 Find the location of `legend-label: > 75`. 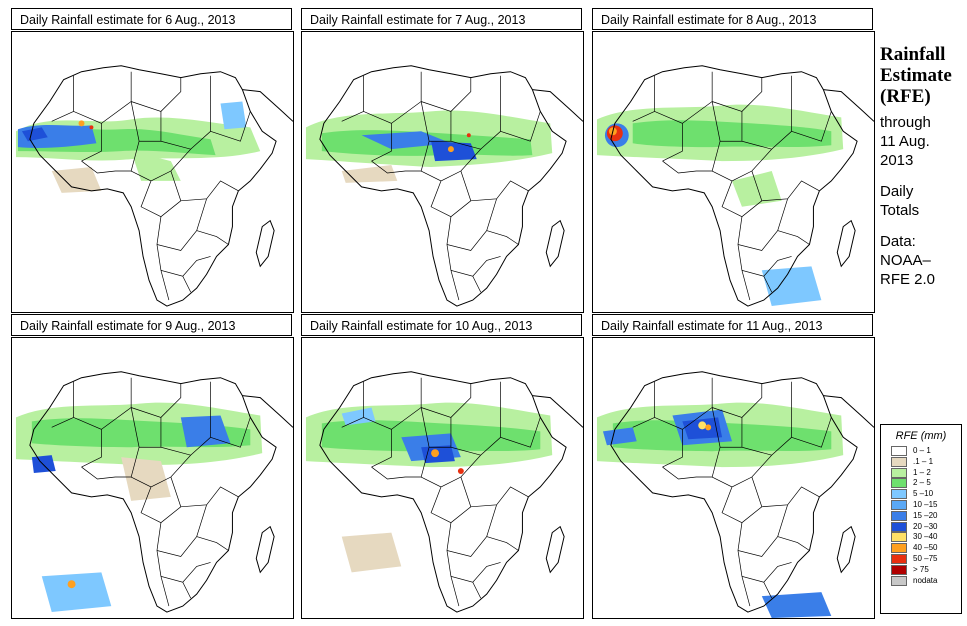

legend-label: > 75 is located at coordinates (921, 569).